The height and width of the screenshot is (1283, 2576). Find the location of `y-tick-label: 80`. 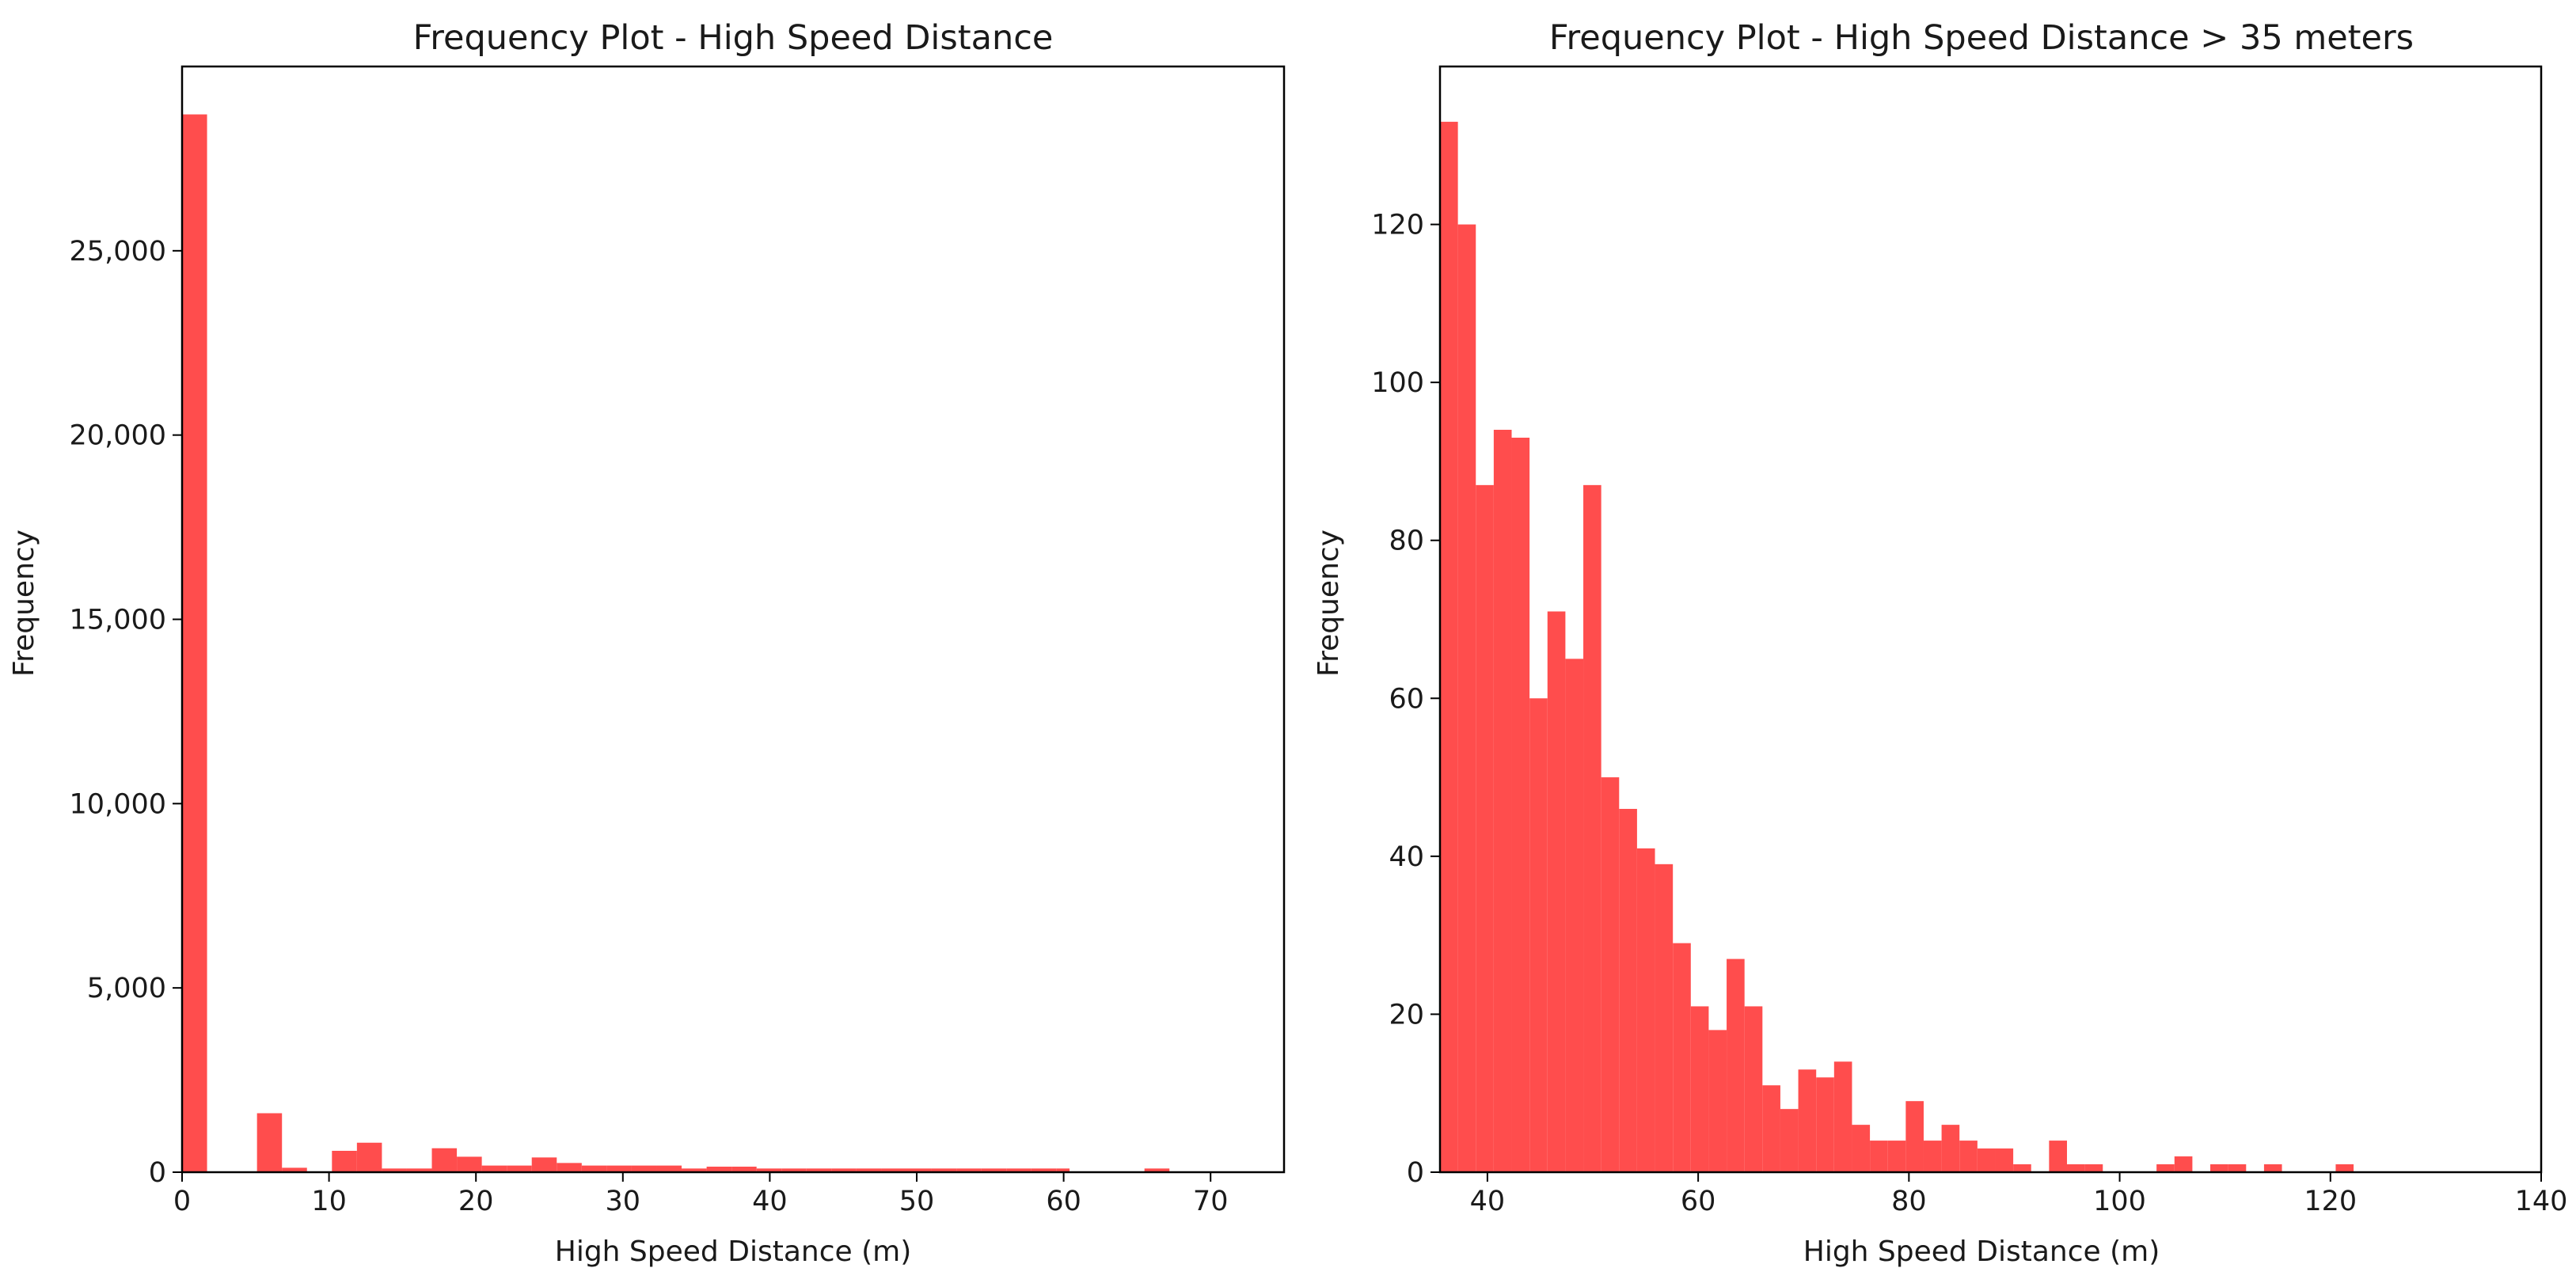

y-tick-label: 80 is located at coordinates (1407, 541).